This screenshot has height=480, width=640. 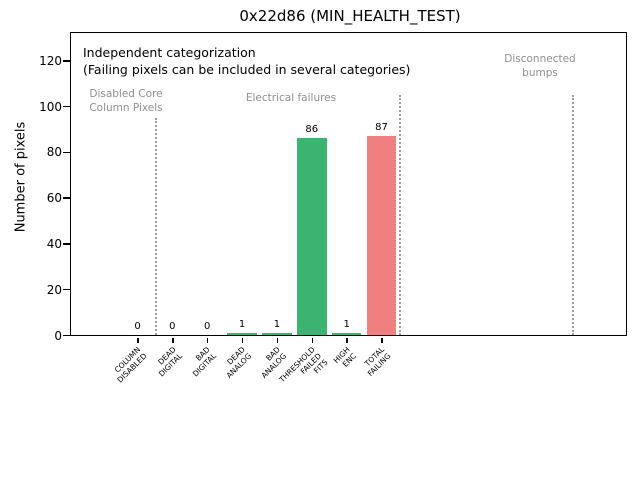 What do you see at coordinates (21, 177) in the screenshot?
I see `y-axis-label: Number of pixels` at bounding box center [21, 177].